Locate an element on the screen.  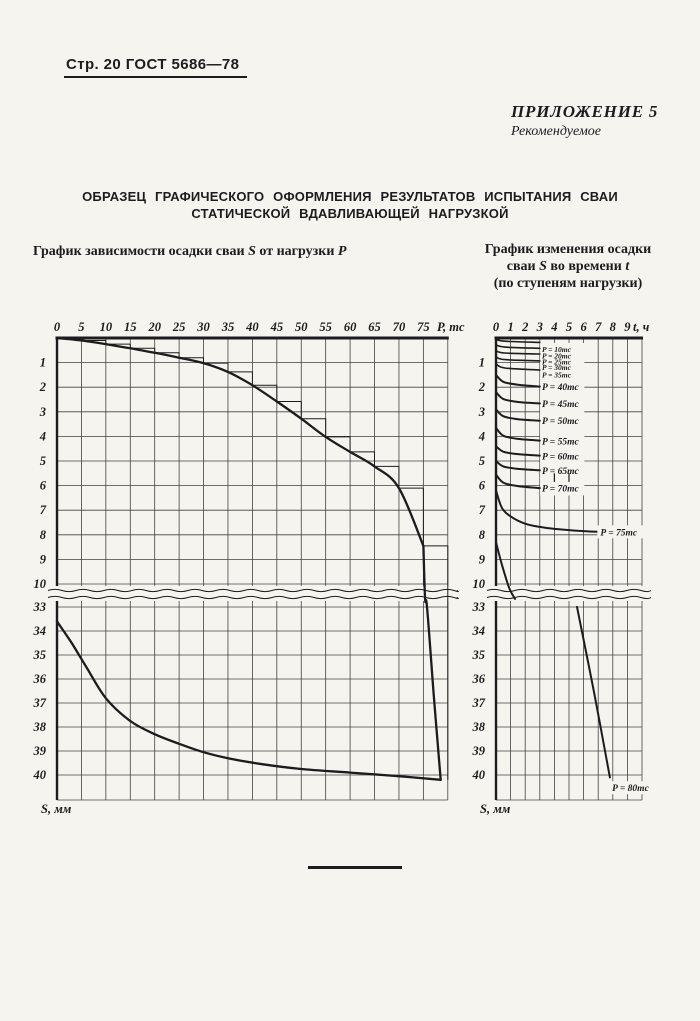
caption-text-part: сваи is located at coordinates (523, 266).